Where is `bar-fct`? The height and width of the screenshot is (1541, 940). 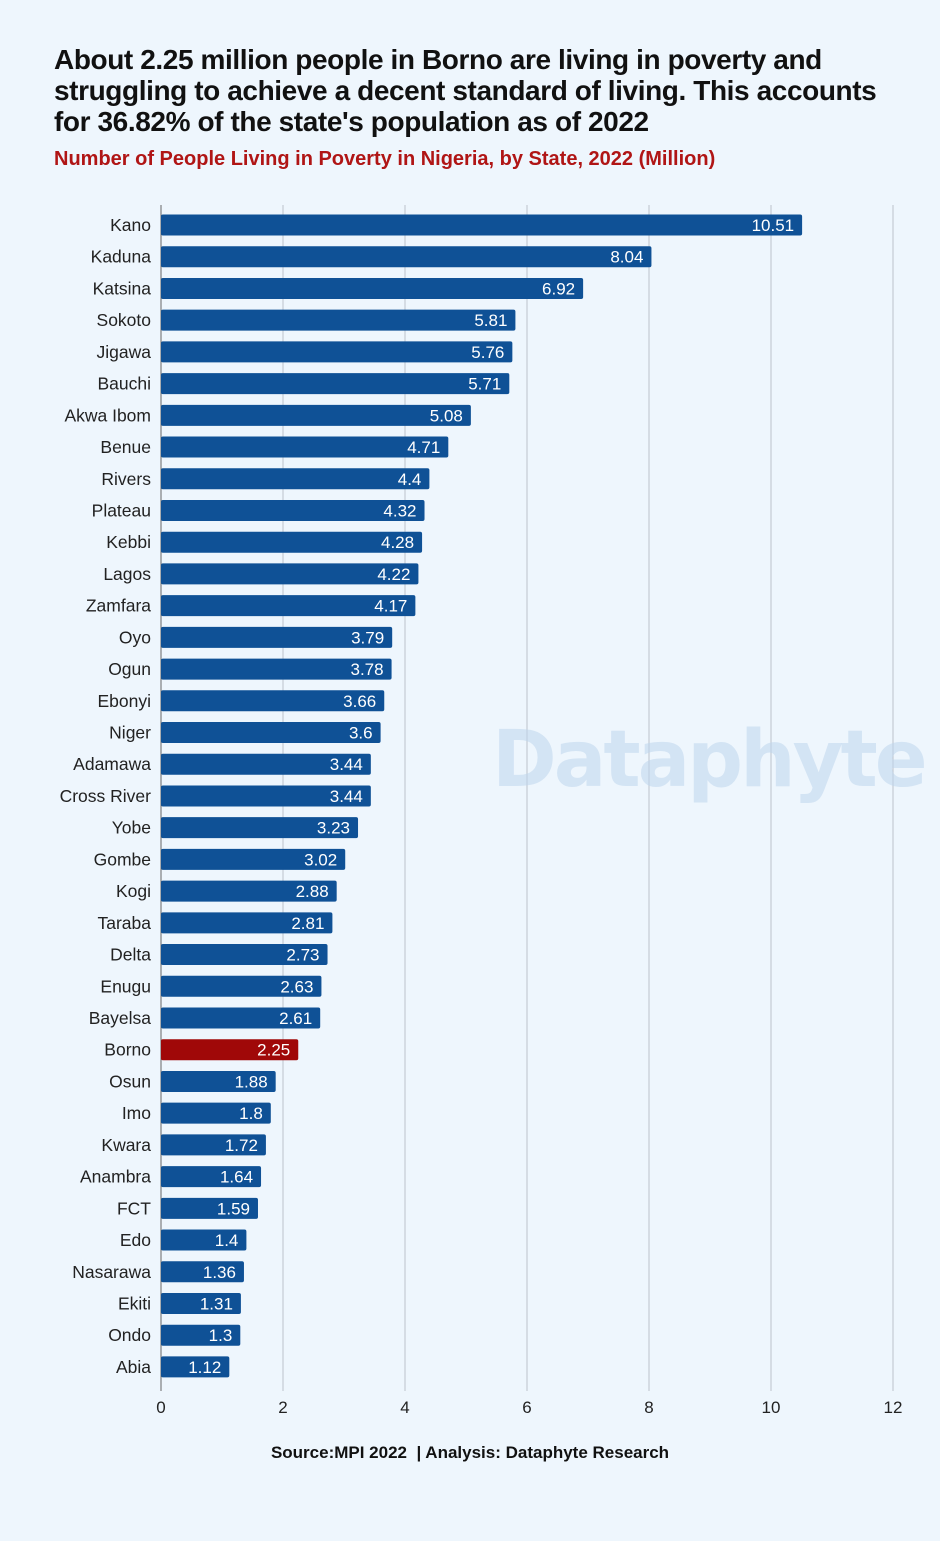
bar-fct is located at coordinates (209, 1208).